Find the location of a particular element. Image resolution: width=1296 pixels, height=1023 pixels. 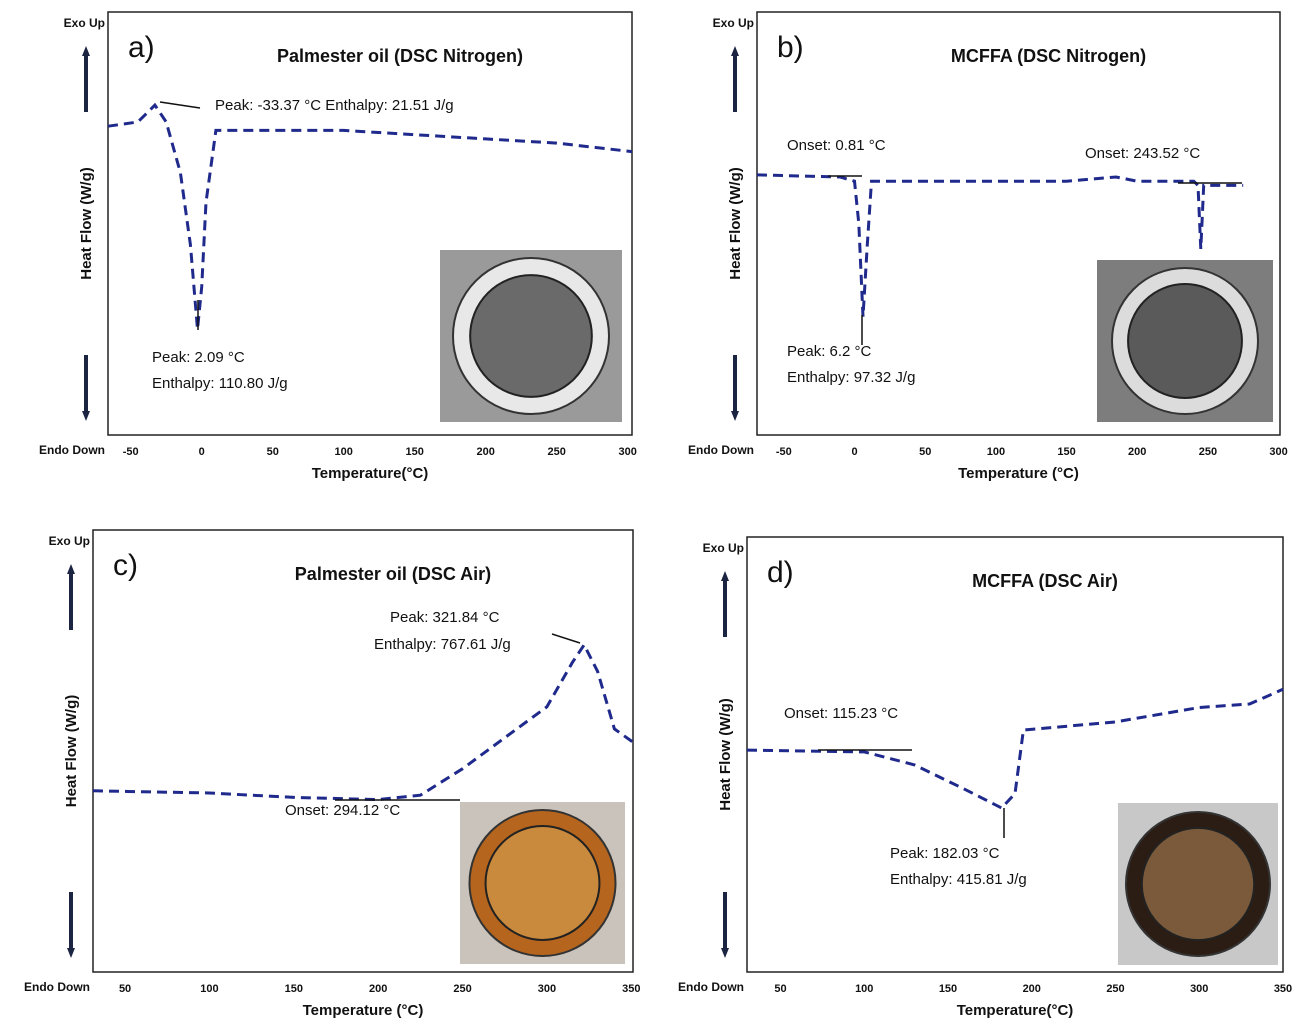

chart-title: MCFFA (DSC Nitrogen) is located at coordinates (1048, 56).